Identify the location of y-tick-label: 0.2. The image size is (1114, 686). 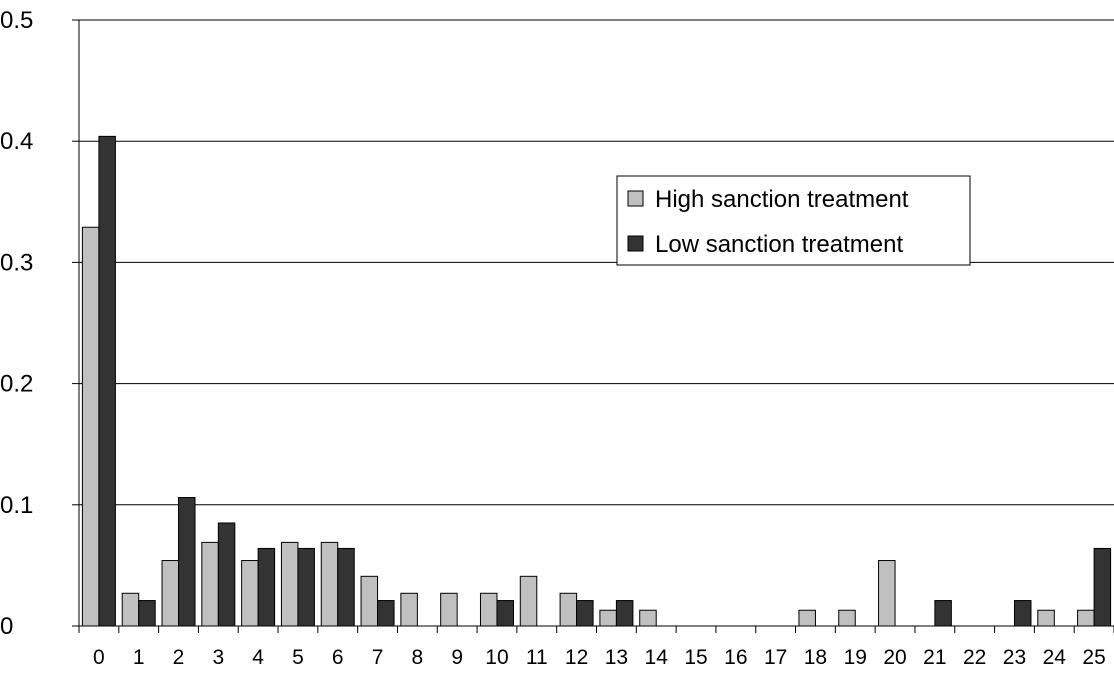
(16, 384).